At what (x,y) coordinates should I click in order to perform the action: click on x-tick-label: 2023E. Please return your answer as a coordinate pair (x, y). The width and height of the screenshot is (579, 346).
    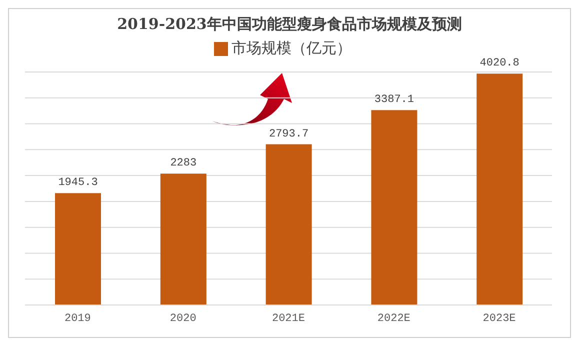
    Looking at the image, I should click on (499, 318).